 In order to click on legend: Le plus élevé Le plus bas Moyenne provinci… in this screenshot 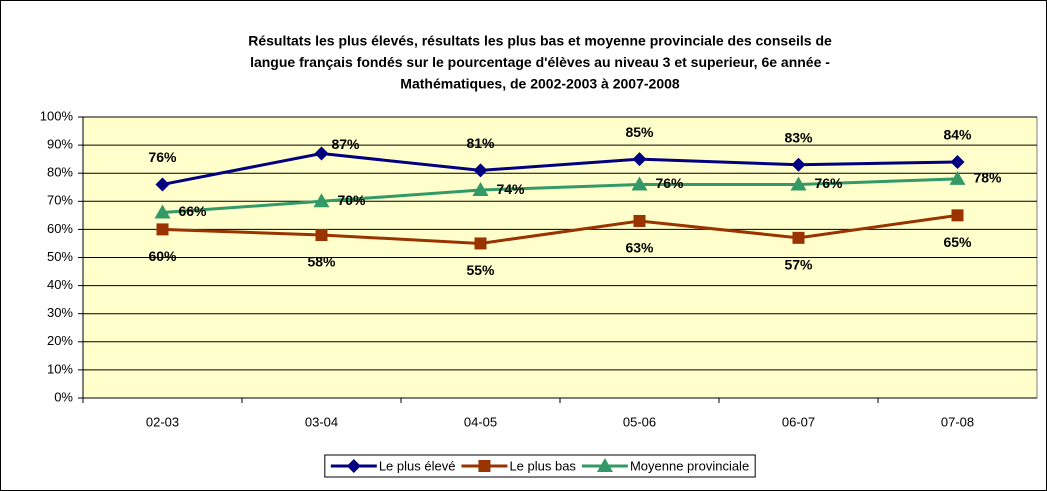, I will do `click(540, 466)`.